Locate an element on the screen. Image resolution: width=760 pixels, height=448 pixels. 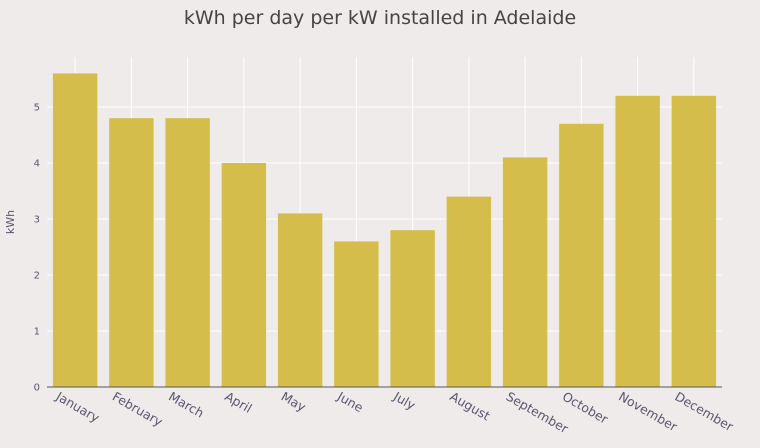
bar-april is located at coordinates (244, 275).